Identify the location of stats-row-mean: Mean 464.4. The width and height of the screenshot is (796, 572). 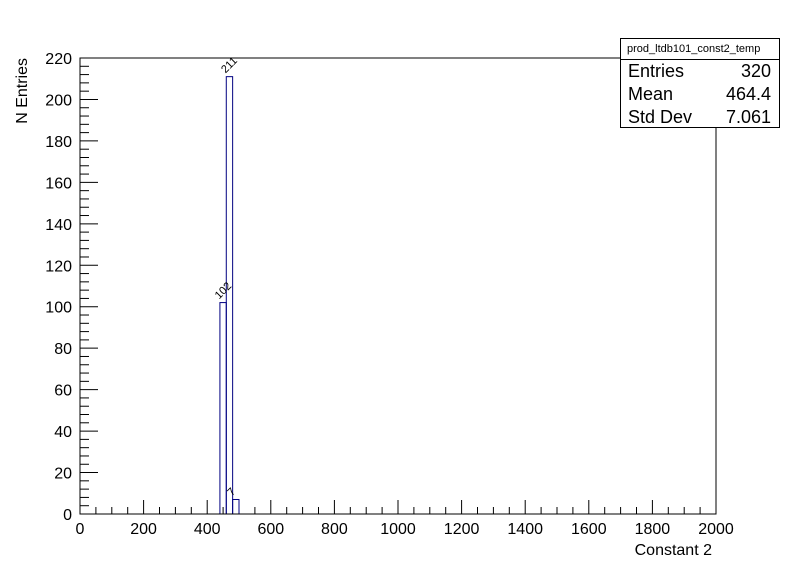
(700, 94).